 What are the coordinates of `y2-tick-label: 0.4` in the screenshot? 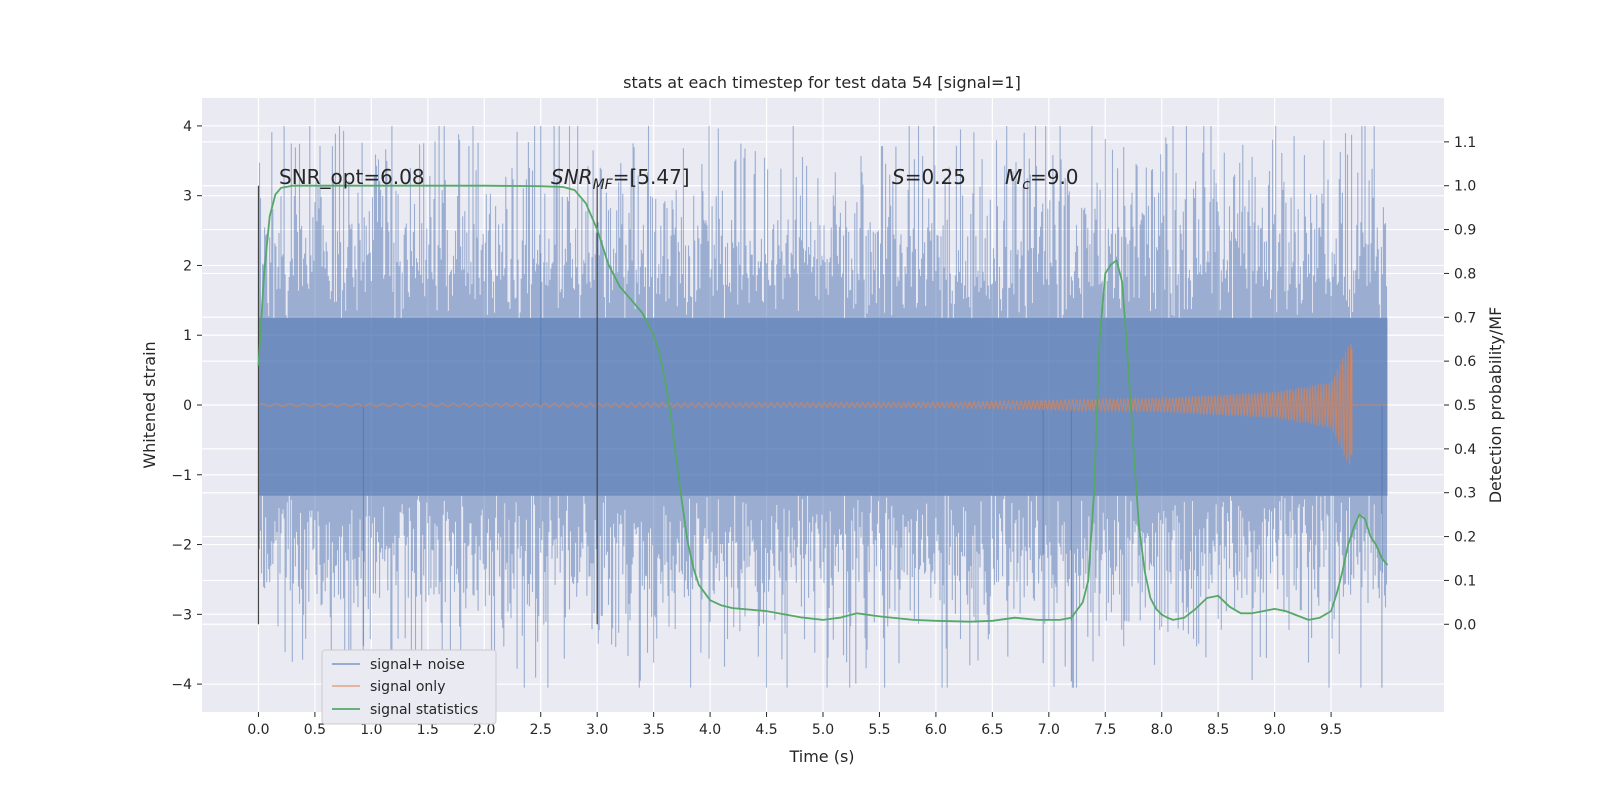 It's located at (1465, 450).